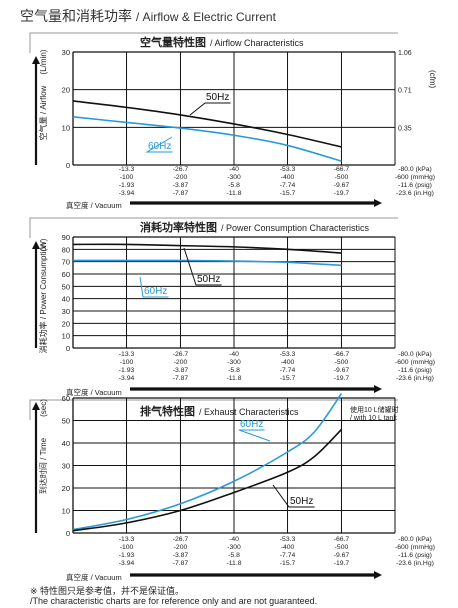 The width and height of the screenshot is (458, 608). I want to click on chart3-note: 使用10 L储罐时, so click(374, 409).